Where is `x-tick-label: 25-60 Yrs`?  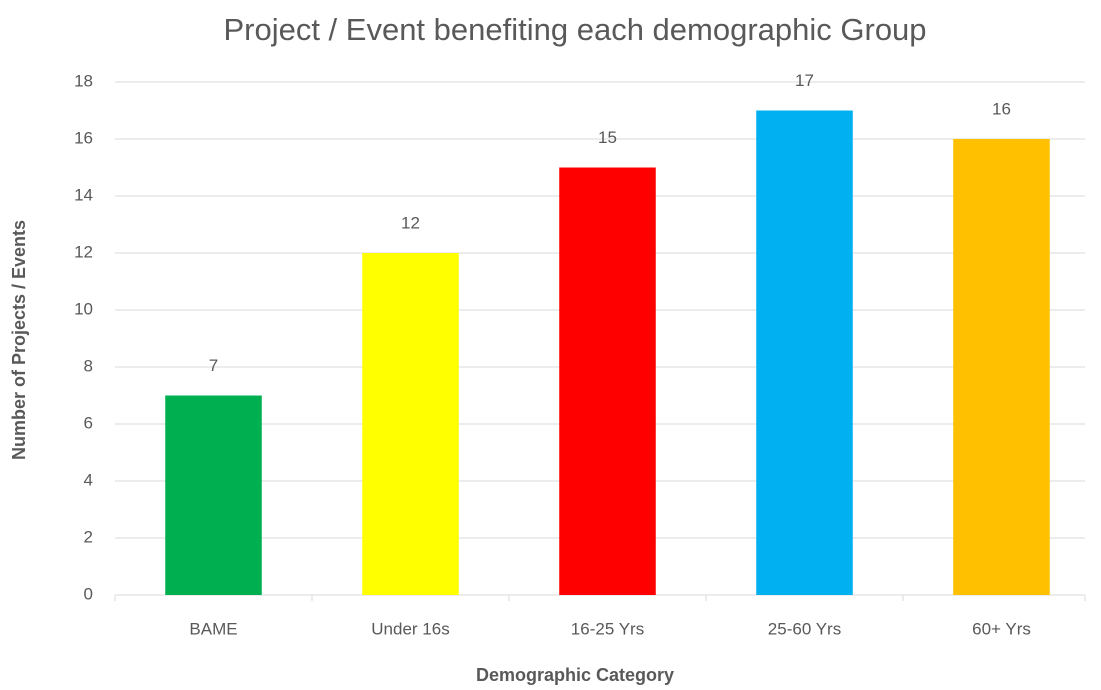 x-tick-label: 25-60 Yrs is located at coordinates (804, 628).